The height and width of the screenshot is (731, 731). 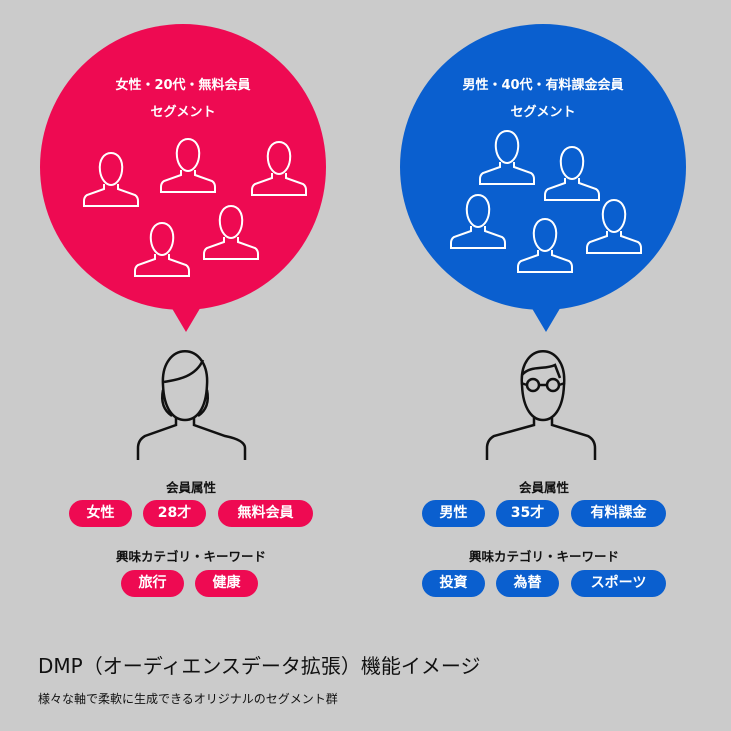 What do you see at coordinates (188, 699) in the screenshot?
I see `diagram-subtitle: 様々な軸で柔軟に生成できるオリジナルのセグメント群` at bounding box center [188, 699].